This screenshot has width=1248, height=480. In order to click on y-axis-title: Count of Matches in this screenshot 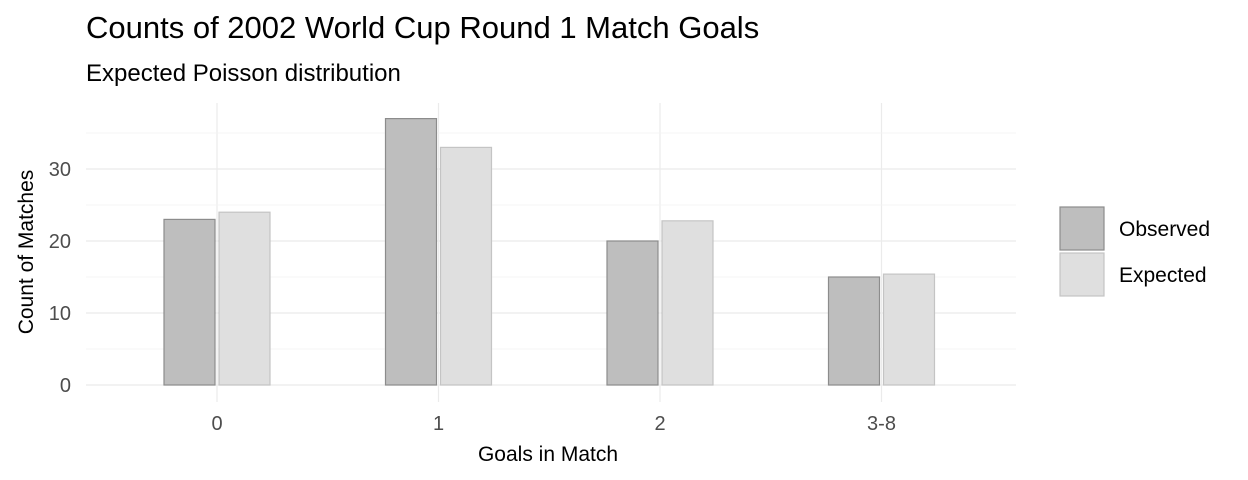, I will do `click(26, 252)`.